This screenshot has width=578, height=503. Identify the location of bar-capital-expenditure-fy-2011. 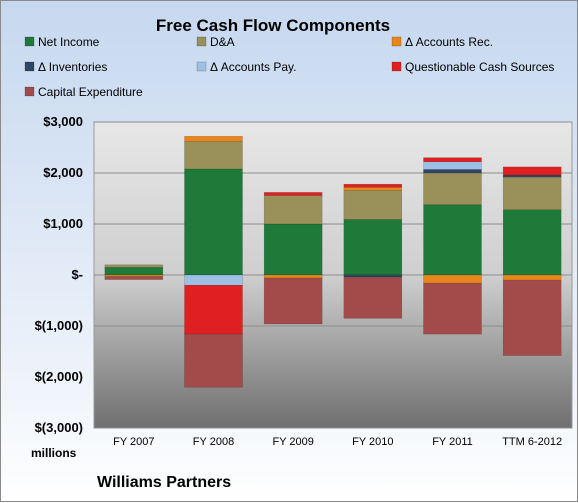
(452, 308).